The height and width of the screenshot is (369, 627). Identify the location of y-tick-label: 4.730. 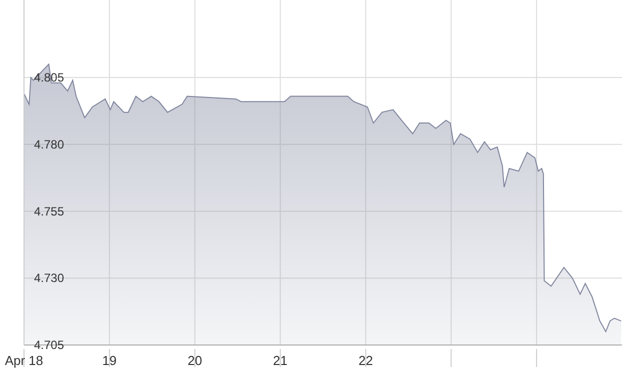
(49, 278).